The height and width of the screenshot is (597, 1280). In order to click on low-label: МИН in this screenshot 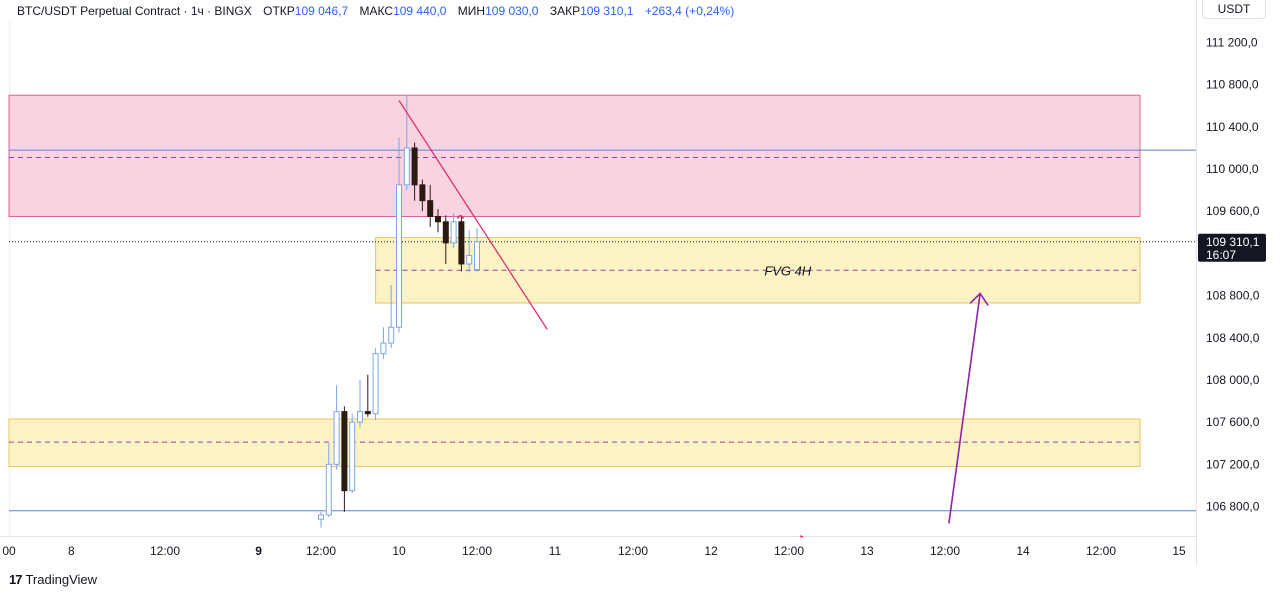, I will do `click(471, 11)`.